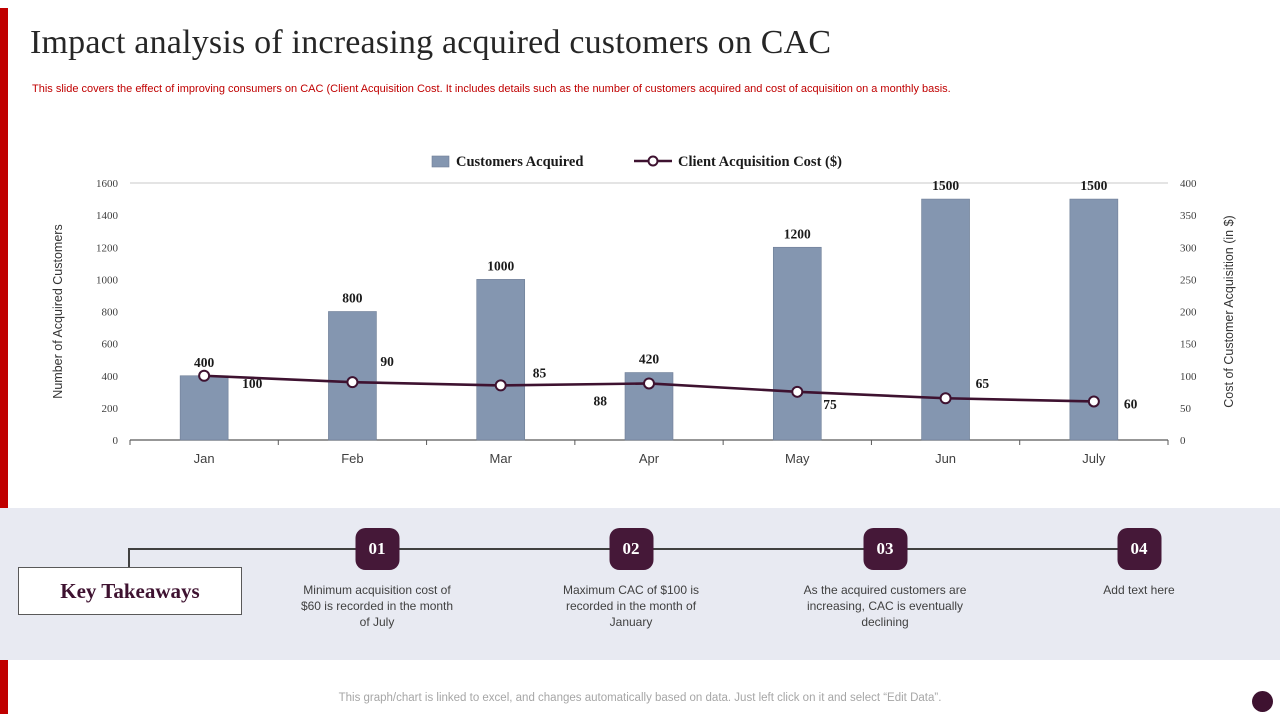 The height and width of the screenshot is (720, 1280). Describe the element at coordinates (653, 161) in the screenshot. I see `legend-line-marker` at that location.